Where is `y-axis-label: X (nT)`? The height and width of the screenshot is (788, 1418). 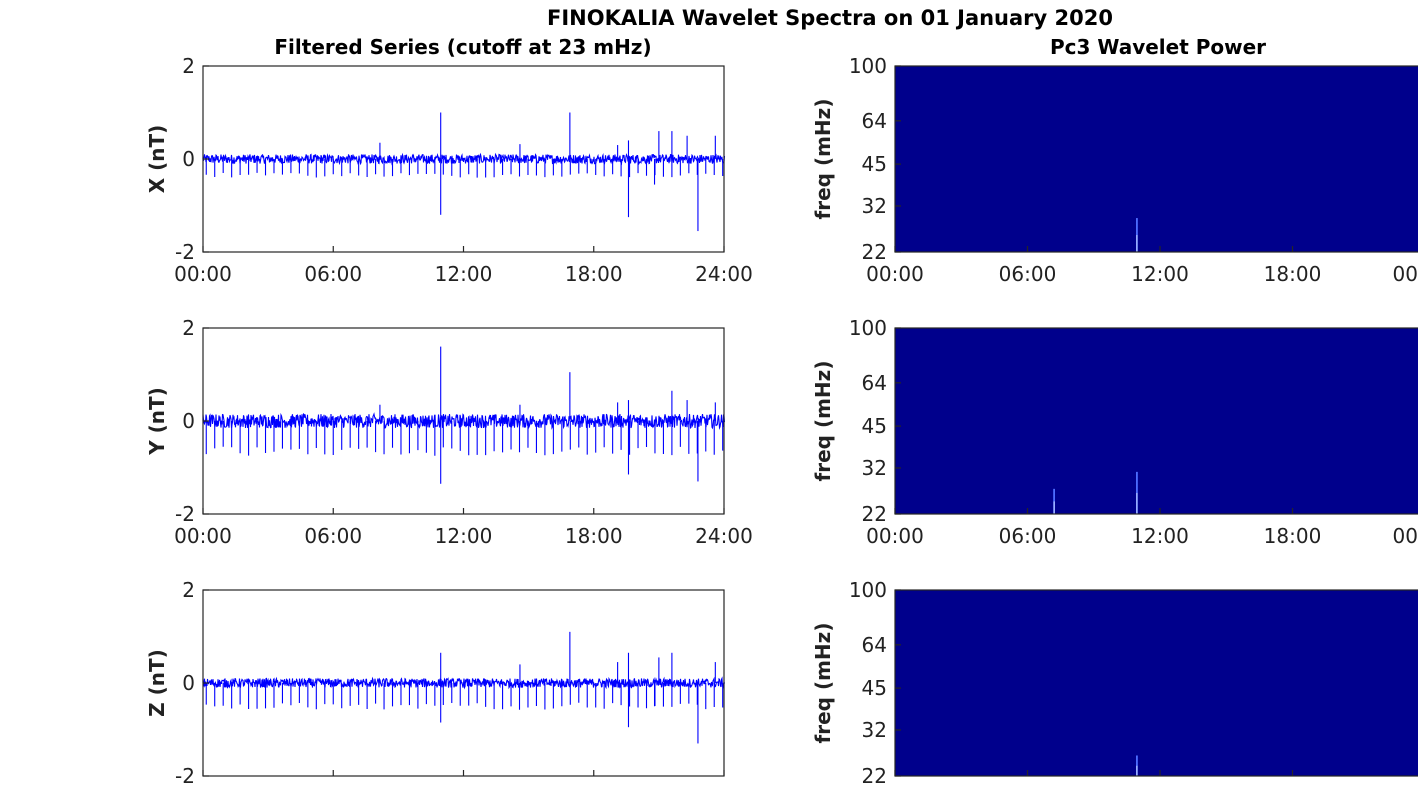
y-axis-label: X (nT) is located at coordinates (157, 159).